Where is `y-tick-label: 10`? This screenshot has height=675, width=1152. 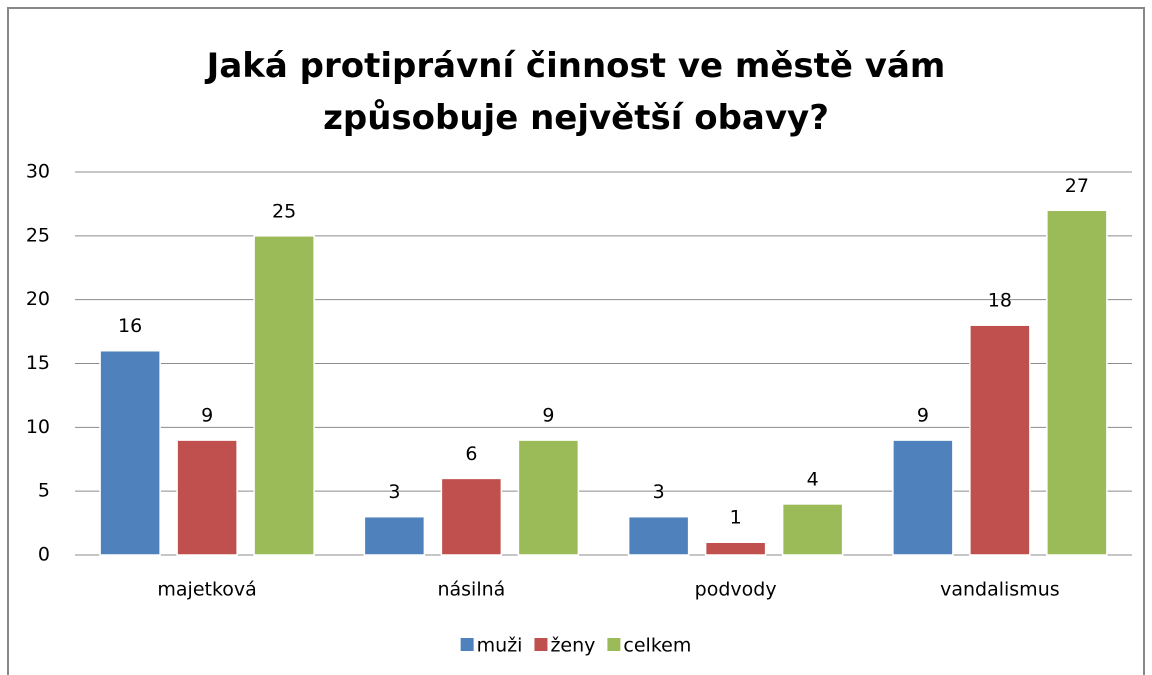 y-tick-label: 10 is located at coordinates (38, 427).